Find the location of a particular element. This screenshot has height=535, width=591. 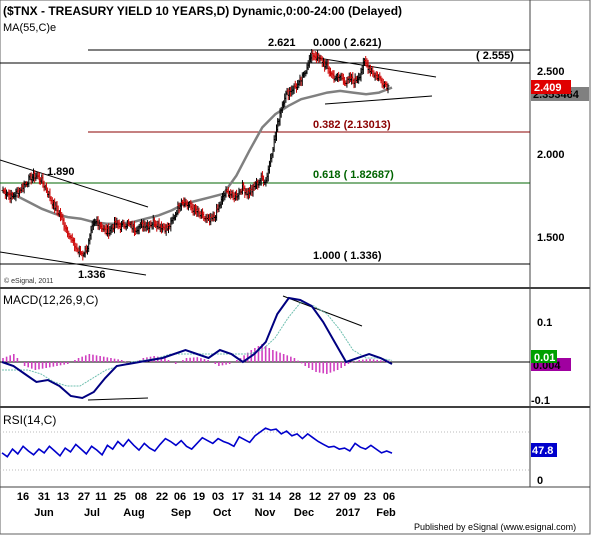

fib-label-2555: ( 2.555) is located at coordinates (495, 56).